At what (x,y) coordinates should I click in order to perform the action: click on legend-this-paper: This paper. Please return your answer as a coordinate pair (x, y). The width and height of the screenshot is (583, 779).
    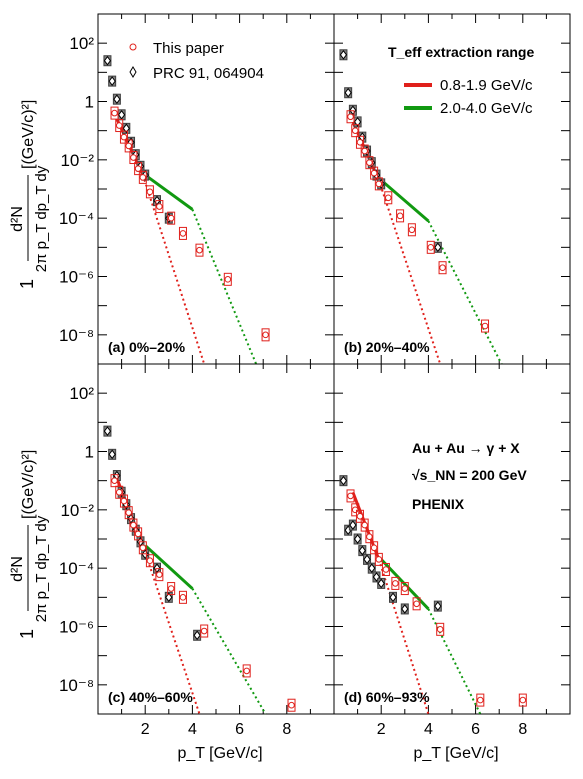
    Looking at the image, I should click on (188, 48).